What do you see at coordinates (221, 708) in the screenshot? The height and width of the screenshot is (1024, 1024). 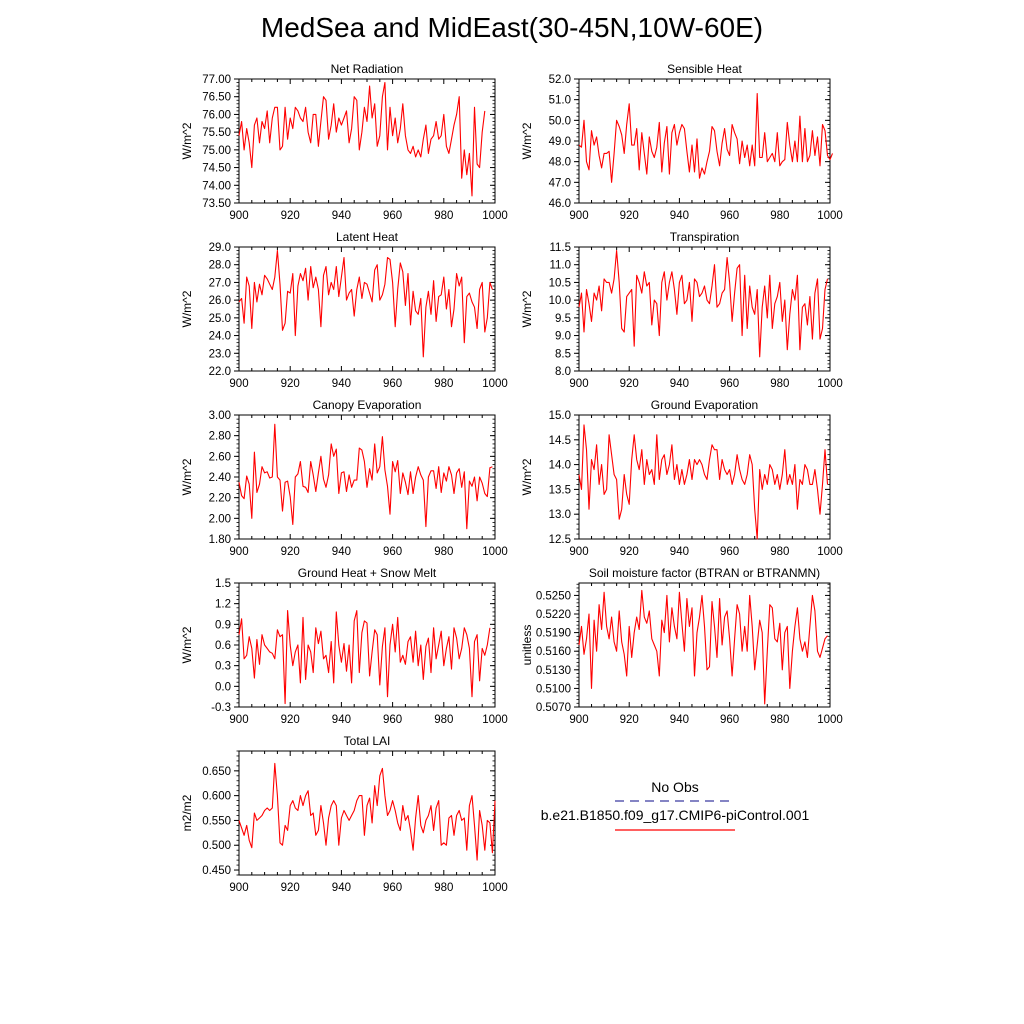 I see `y-tick-label: -0.3` at bounding box center [221, 708].